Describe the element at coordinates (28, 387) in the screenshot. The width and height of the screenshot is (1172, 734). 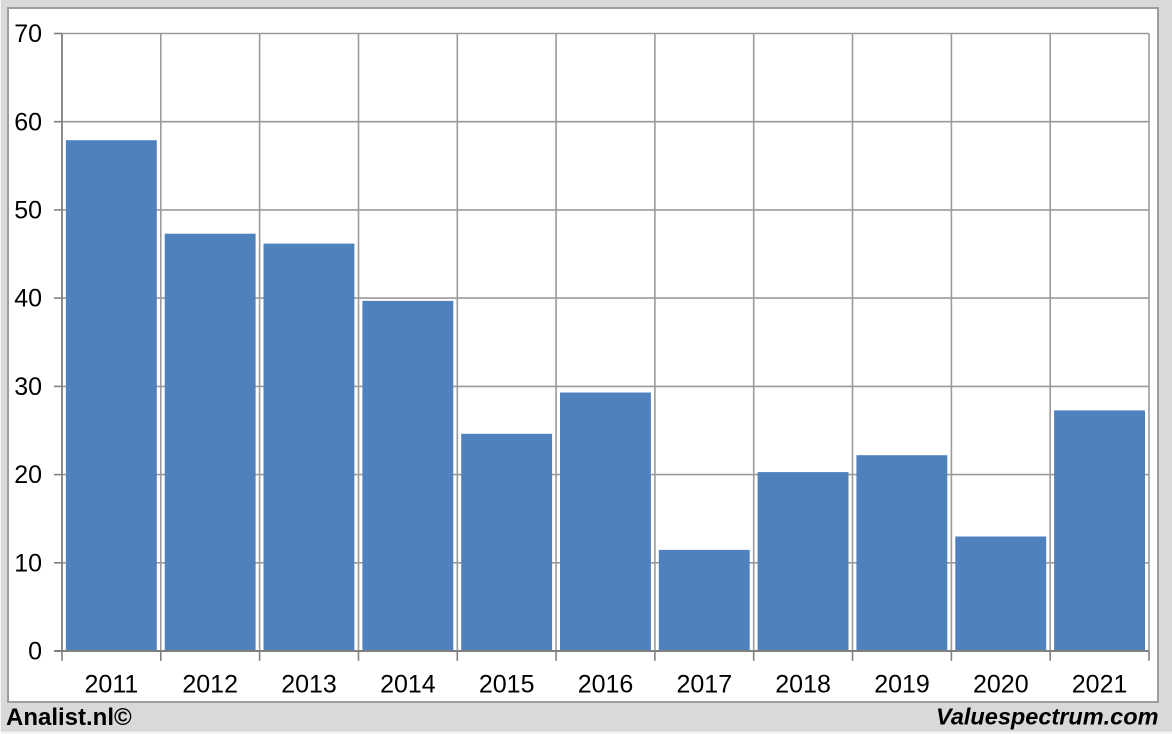
I see `svg-text: 30` at that location.